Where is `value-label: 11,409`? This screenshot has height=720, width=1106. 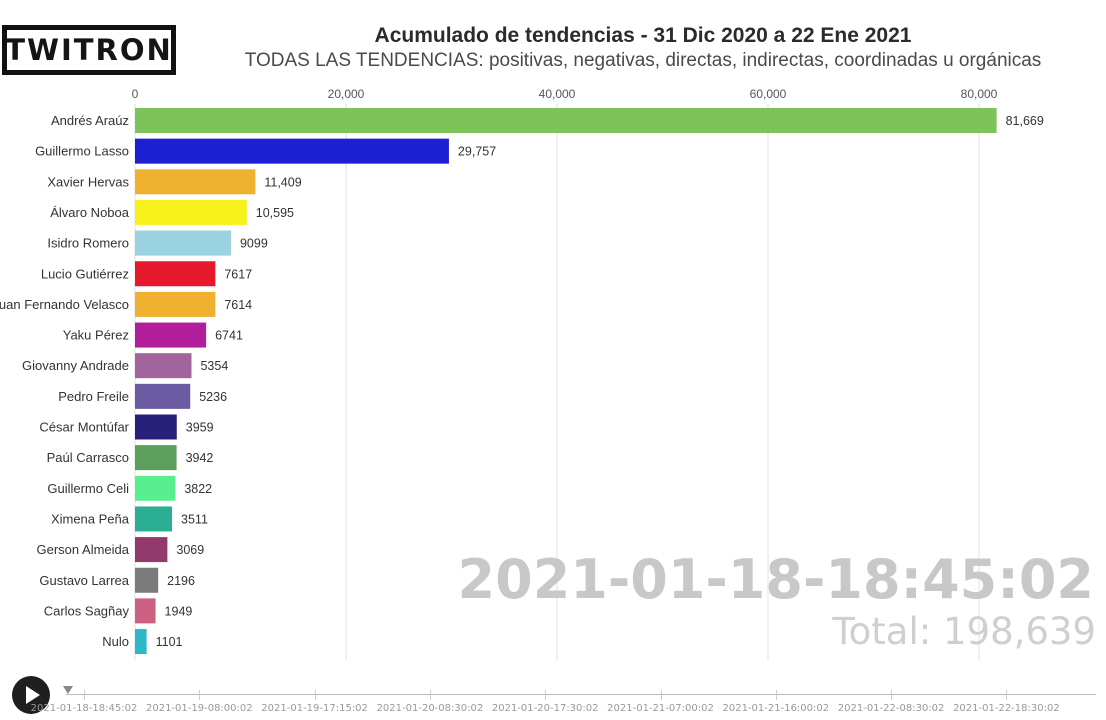 value-label: 11,409 is located at coordinates (282, 182).